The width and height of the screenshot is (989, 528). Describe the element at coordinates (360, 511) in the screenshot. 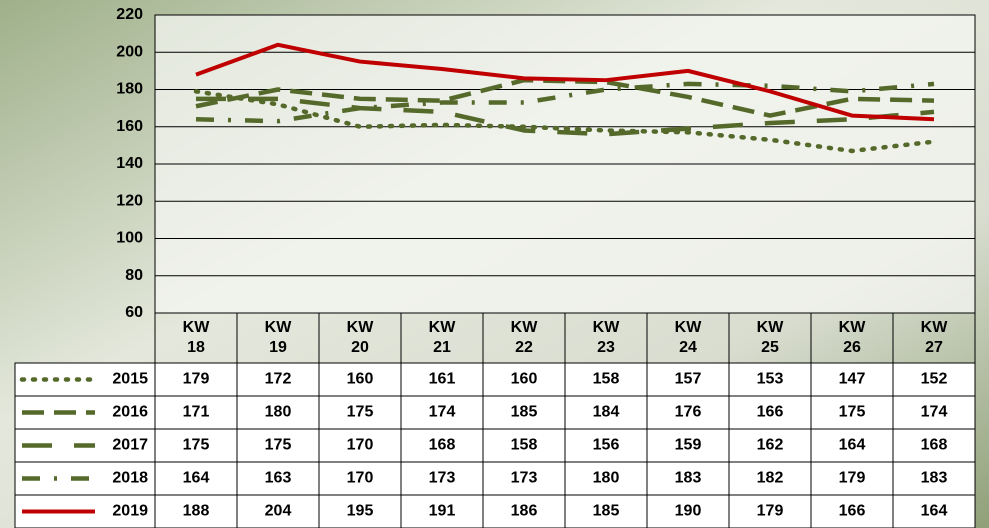

I see `table-value: 195` at that location.